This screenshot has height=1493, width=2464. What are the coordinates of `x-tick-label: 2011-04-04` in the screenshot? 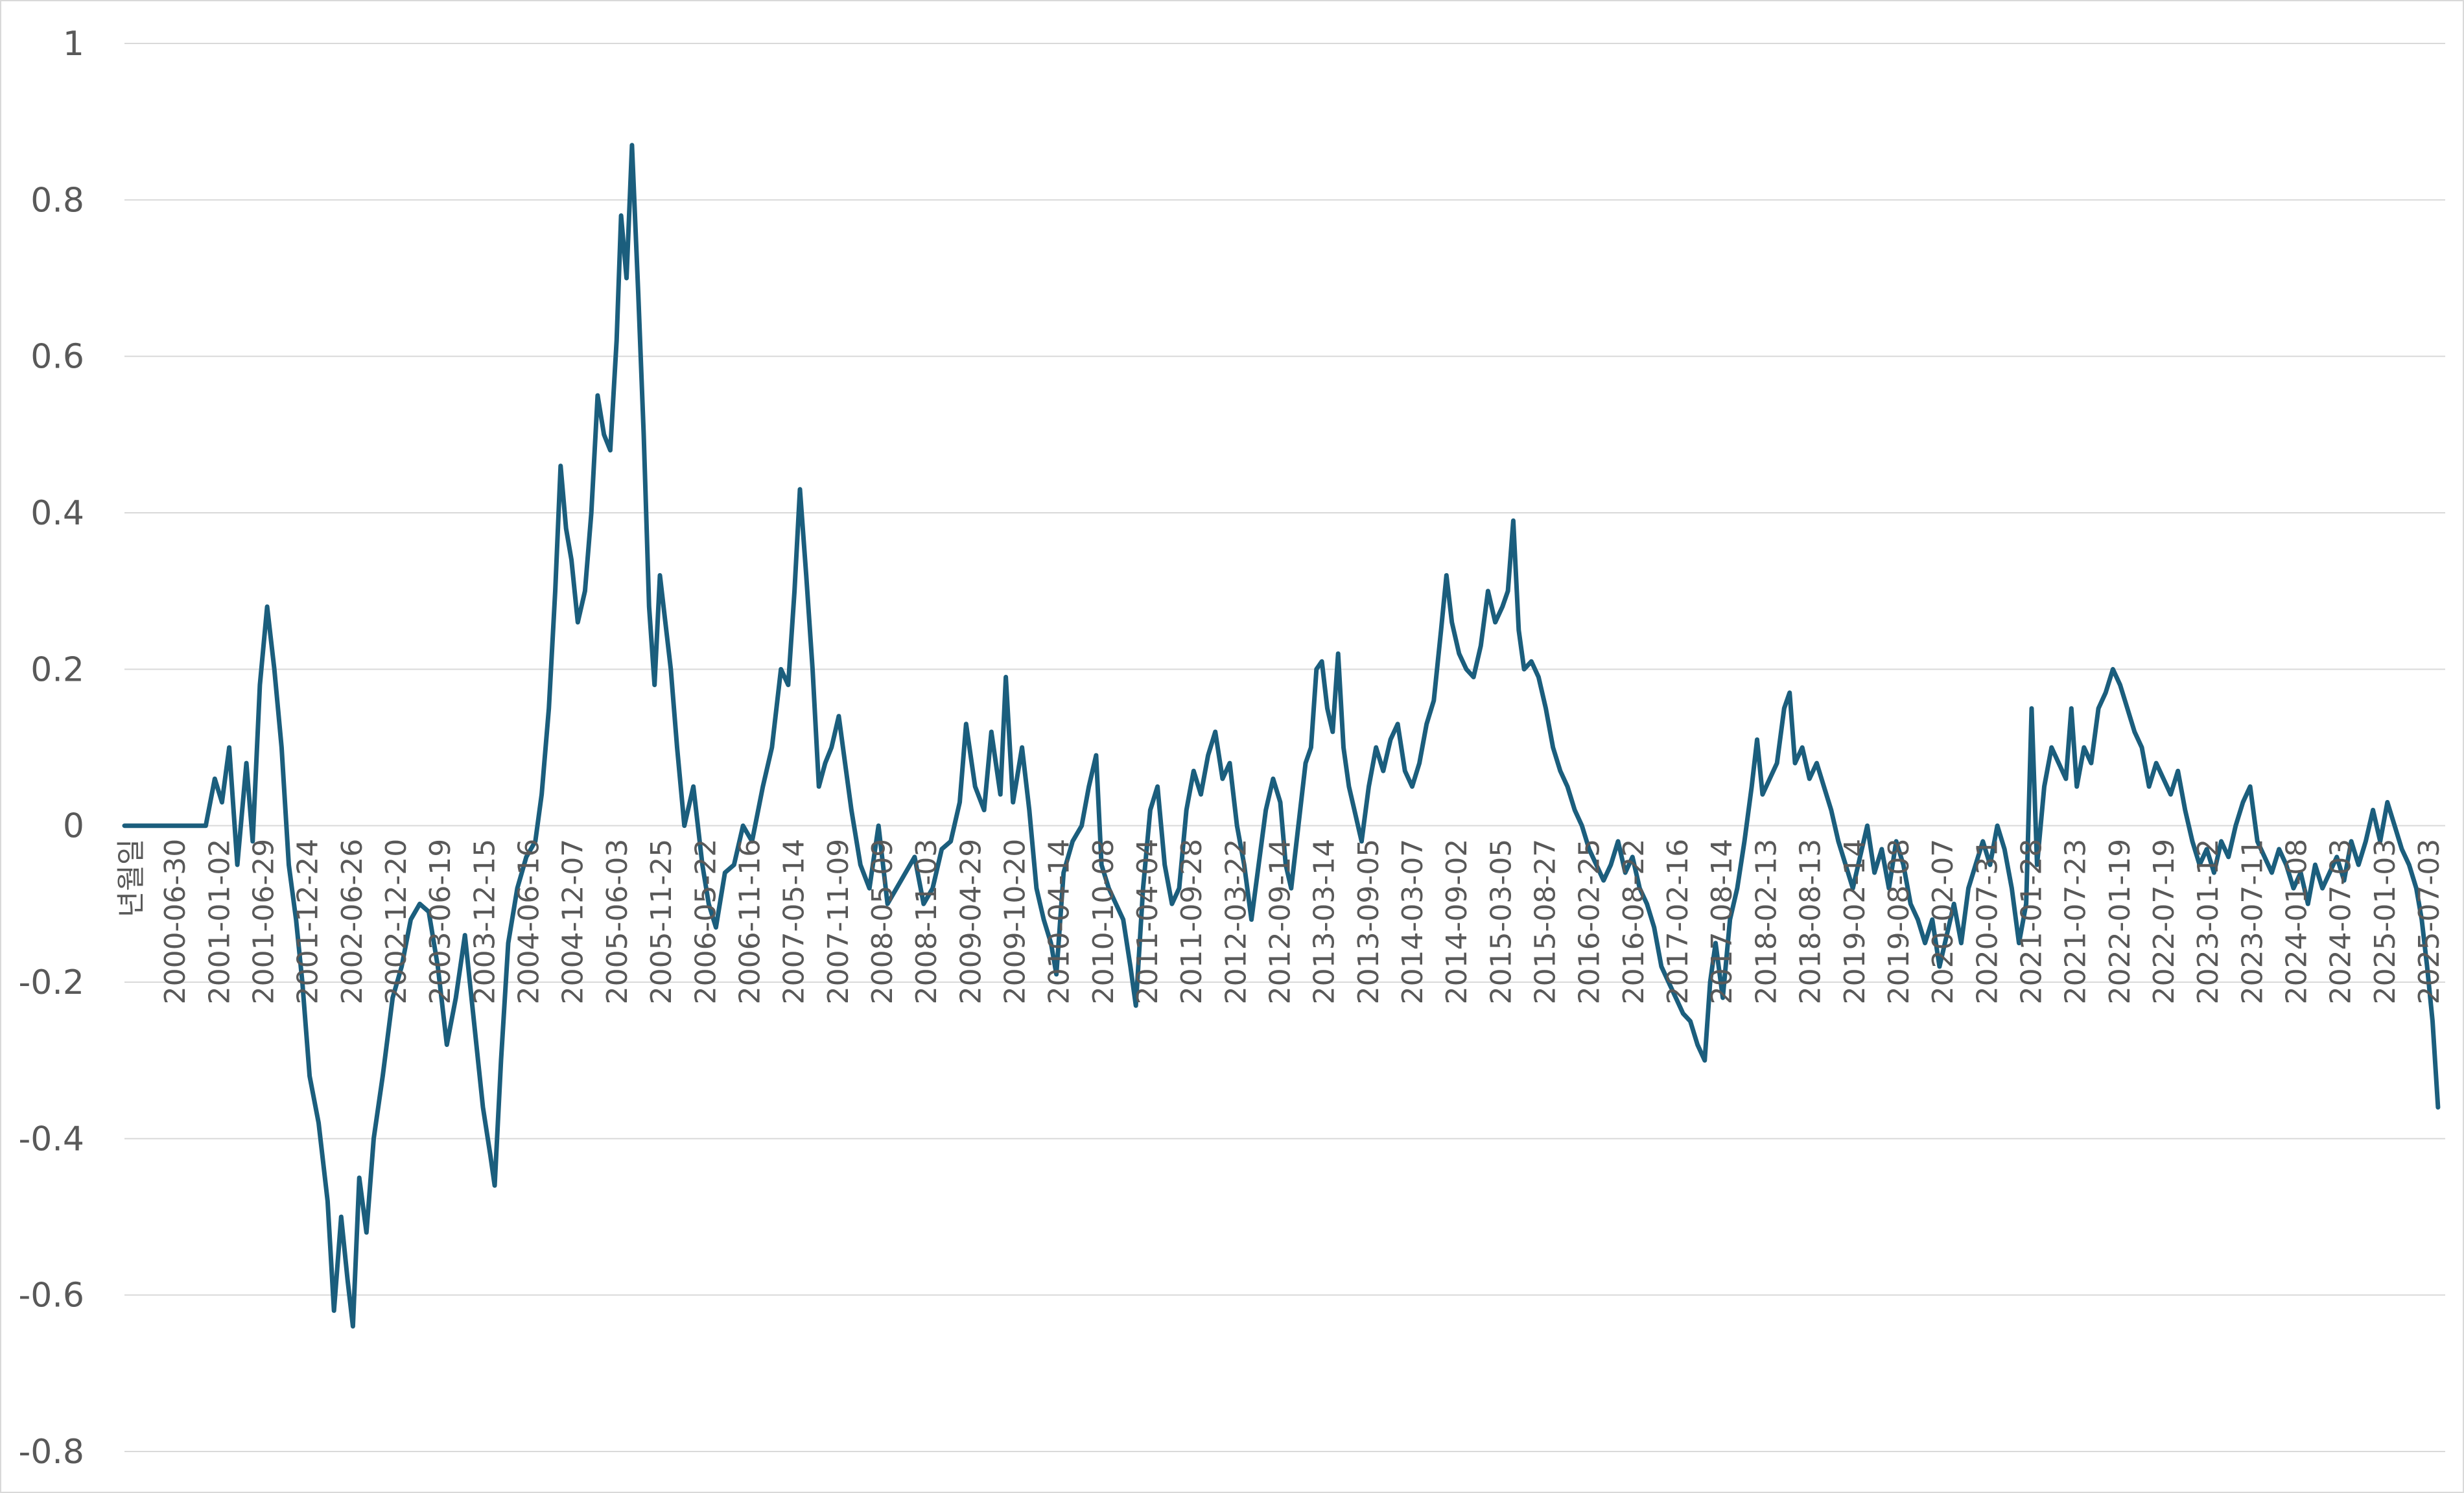 It's located at (1147, 922).